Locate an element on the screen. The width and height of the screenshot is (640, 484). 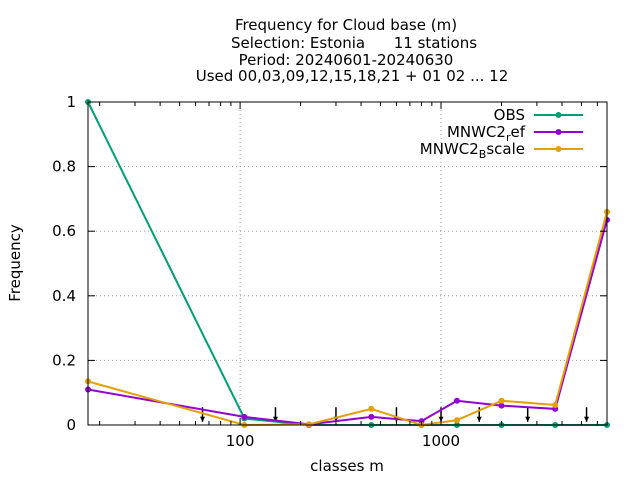
y-tick-label: 0.6 is located at coordinates (64, 231).